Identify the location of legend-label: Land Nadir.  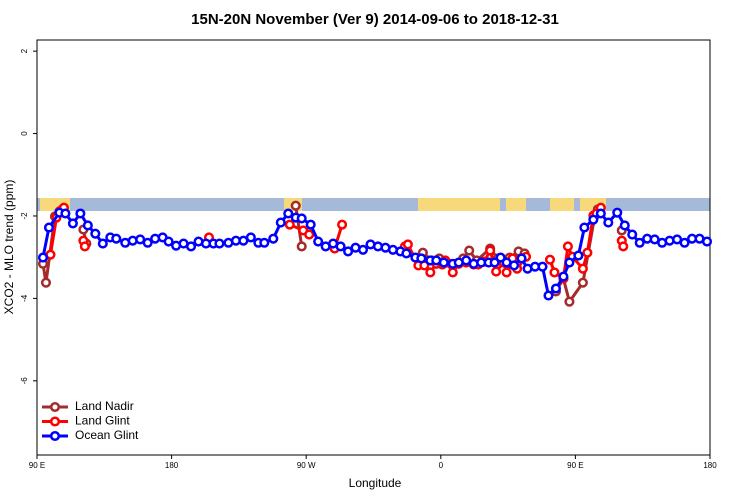
(104, 406).